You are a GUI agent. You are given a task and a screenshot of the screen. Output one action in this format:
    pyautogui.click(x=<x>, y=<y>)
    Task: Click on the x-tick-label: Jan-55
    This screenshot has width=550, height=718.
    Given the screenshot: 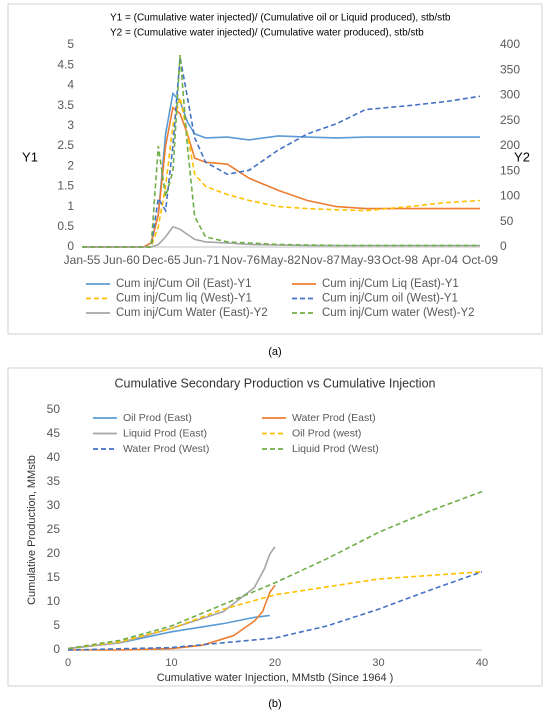 What is the action you would take?
    pyautogui.click(x=82, y=260)
    